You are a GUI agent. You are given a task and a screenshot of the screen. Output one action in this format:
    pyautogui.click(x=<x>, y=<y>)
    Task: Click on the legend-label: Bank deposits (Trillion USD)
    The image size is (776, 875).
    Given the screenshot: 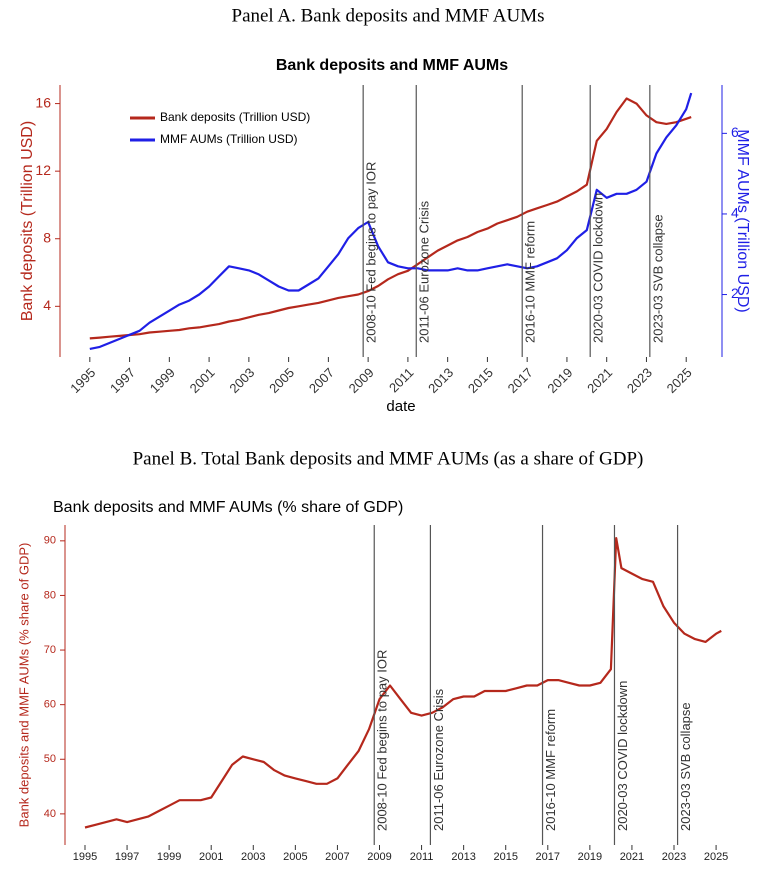 What is the action you would take?
    pyautogui.click(x=235, y=117)
    